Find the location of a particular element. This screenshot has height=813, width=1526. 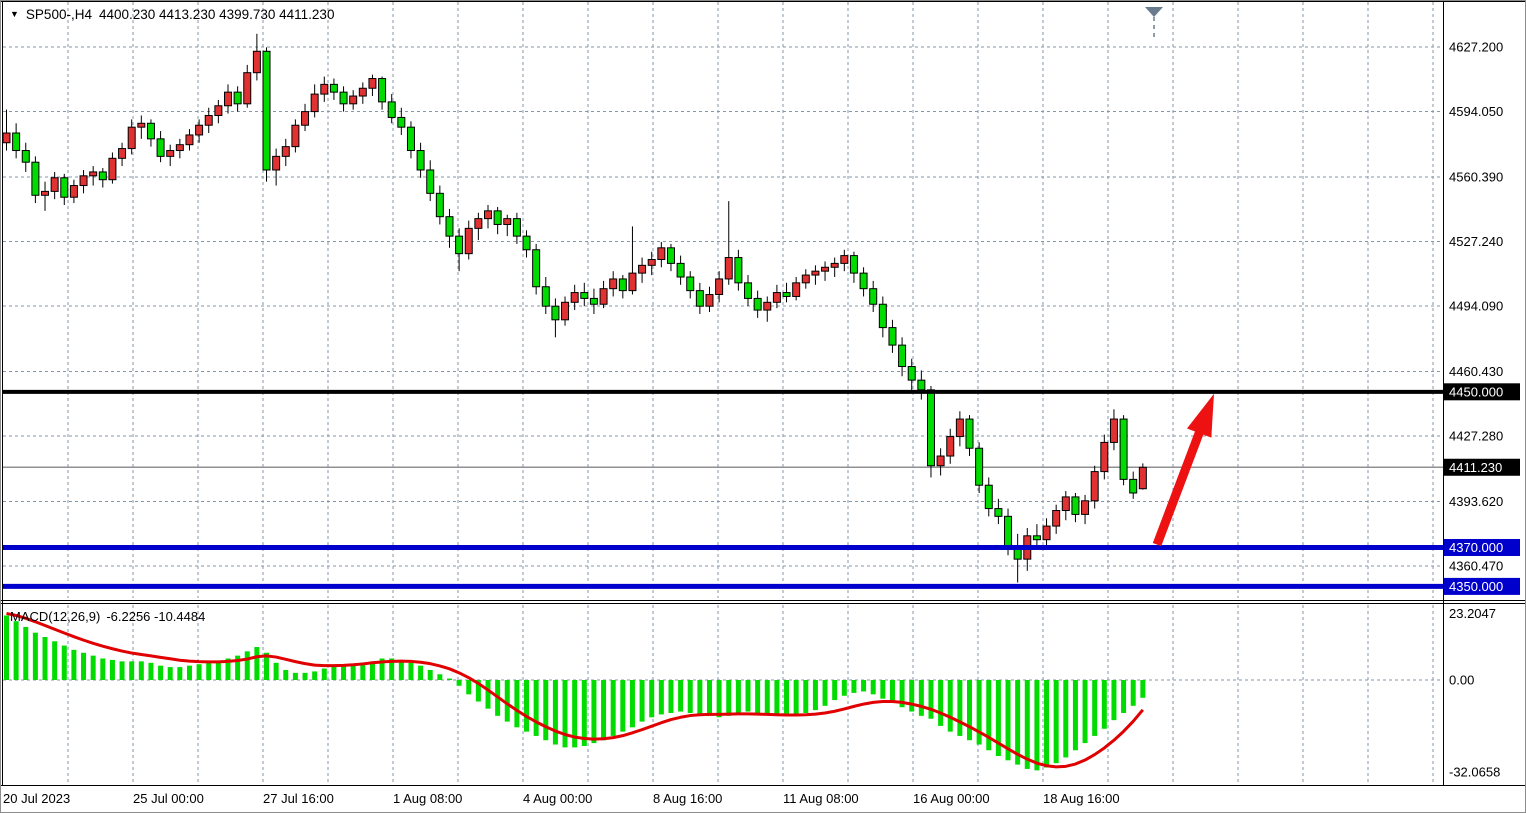

time-tick-label: 8 Aug 16:00 is located at coordinates (687, 798).